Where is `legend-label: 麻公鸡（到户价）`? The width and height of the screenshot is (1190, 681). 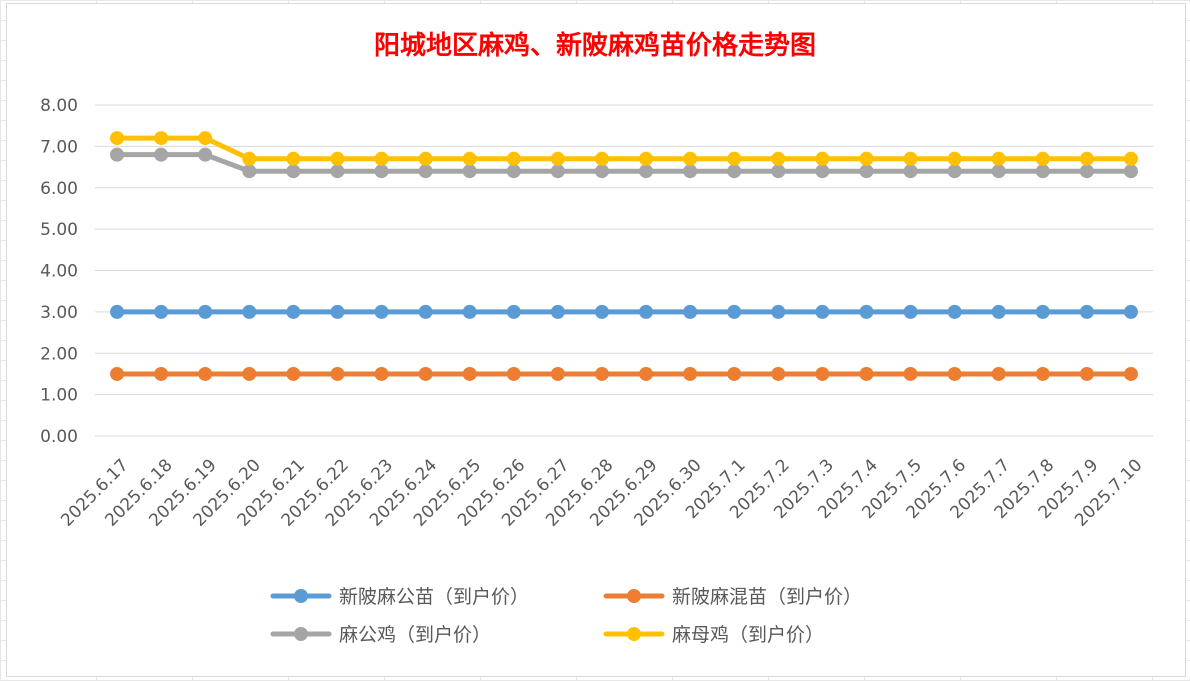
legend-label: 麻公鸡（到户价） is located at coordinates (415, 635).